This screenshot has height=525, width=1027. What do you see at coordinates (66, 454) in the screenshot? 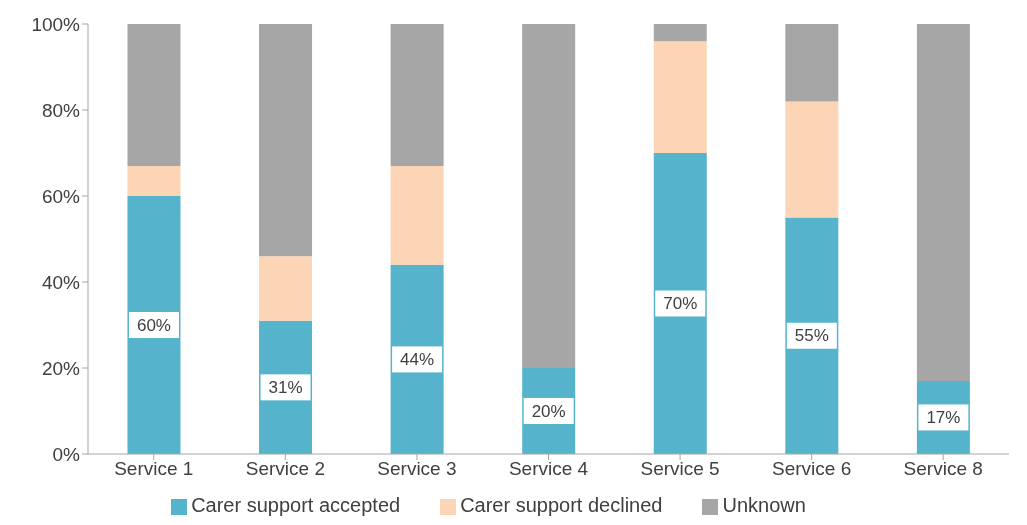
I see `y-tick-label: 0%` at bounding box center [66, 454].